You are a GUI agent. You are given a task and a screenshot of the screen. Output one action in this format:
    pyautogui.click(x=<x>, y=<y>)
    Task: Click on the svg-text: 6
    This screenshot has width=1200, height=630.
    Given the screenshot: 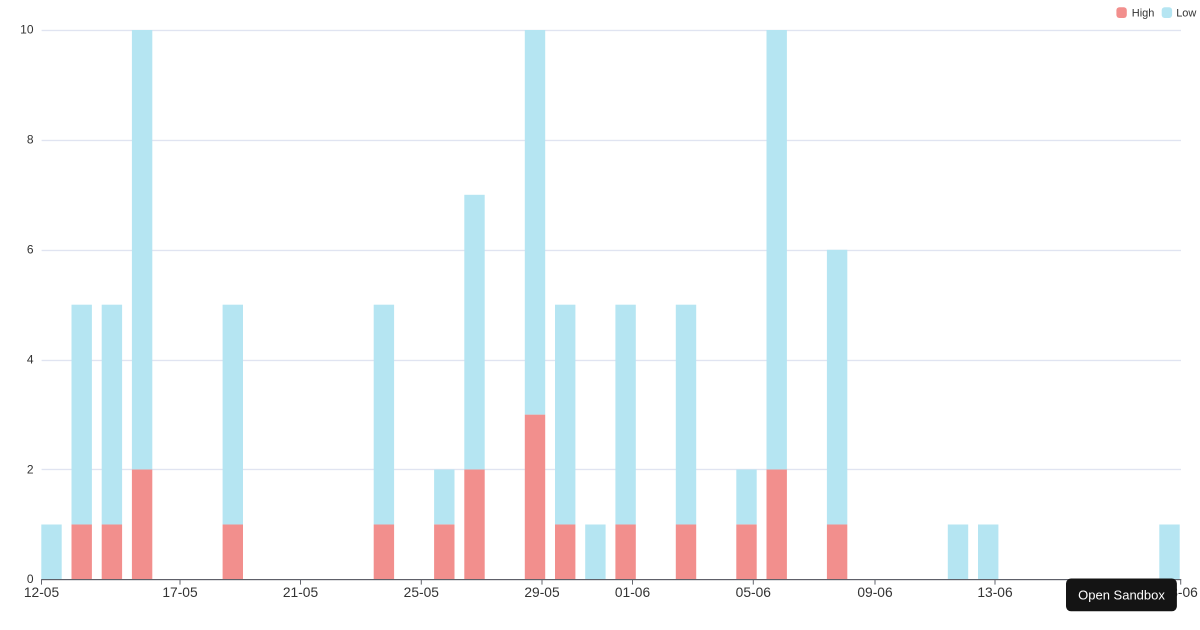 What is the action you would take?
    pyautogui.click(x=30, y=250)
    